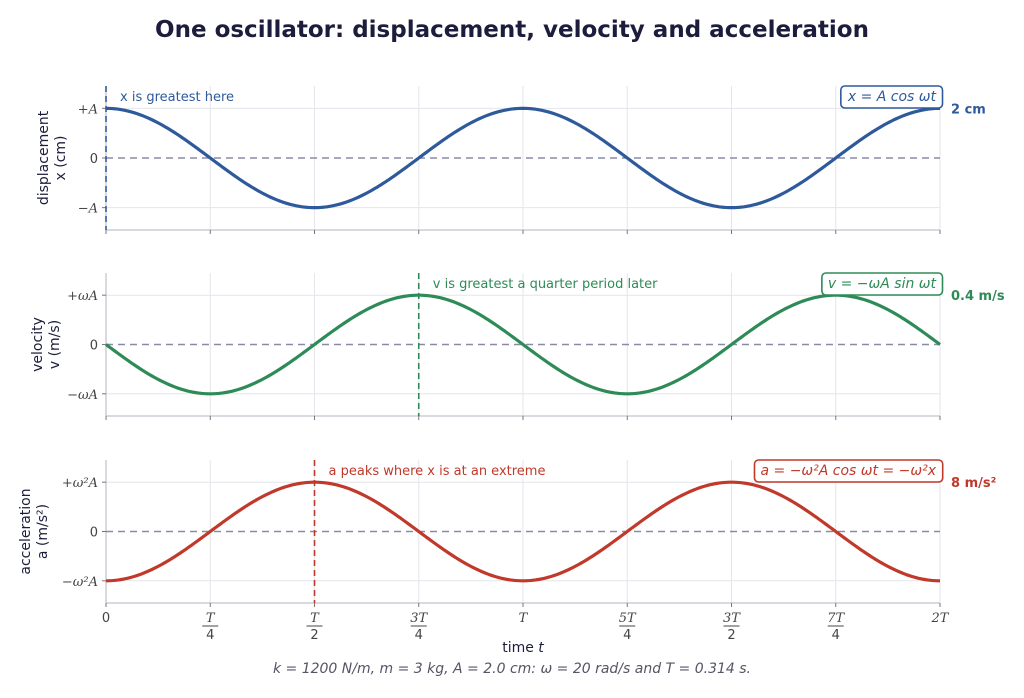 The height and width of the screenshot is (698, 1024). I want to click on y-tick-label: −ω²A, so click(80, 582).